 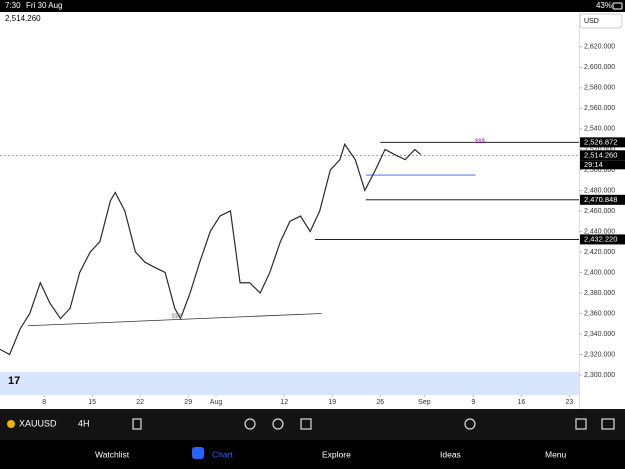 What do you see at coordinates (14, 381) in the screenshot?
I see `tv-logo: 17` at bounding box center [14, 381].